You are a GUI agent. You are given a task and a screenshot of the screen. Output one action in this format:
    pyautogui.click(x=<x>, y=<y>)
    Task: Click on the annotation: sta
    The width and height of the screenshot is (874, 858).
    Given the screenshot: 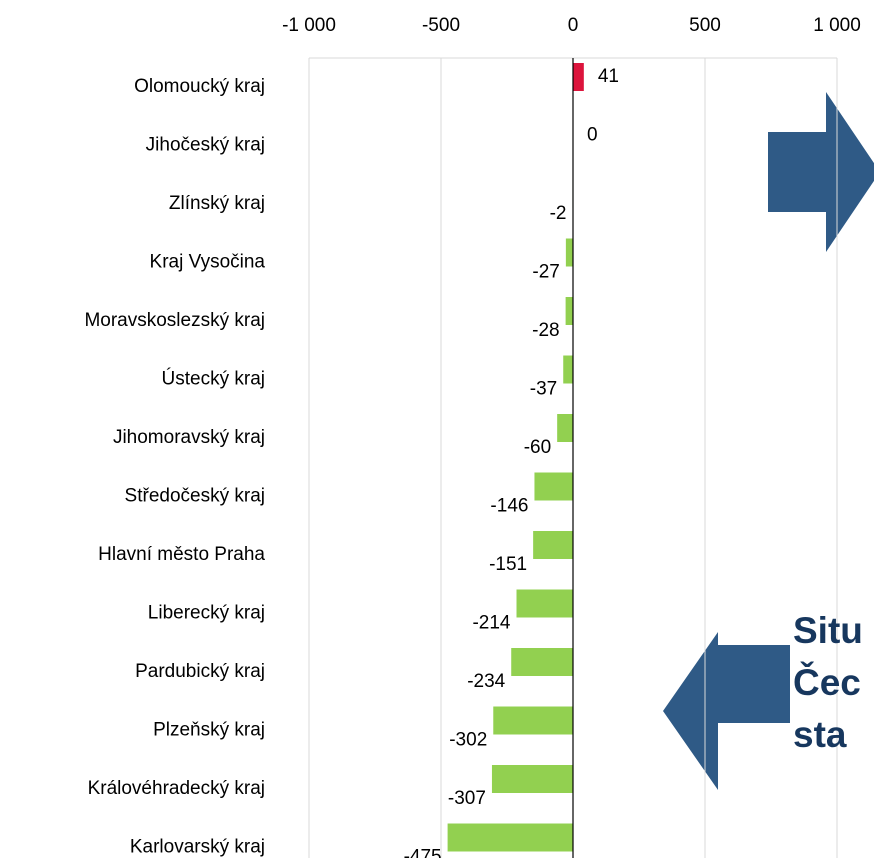 What is the action you would take?
    pyautogui.click(x=820, y=734)
    